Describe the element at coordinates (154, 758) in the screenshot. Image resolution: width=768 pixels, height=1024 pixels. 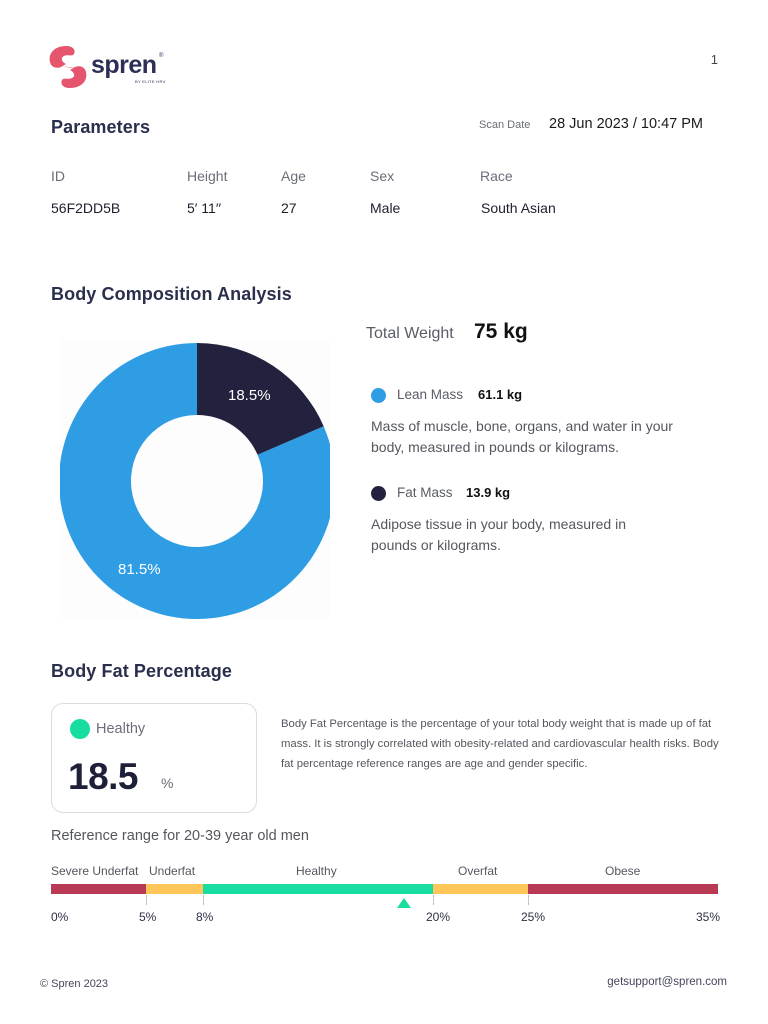
I see `body-fat-card: Healthy 18.5 %` at that location.